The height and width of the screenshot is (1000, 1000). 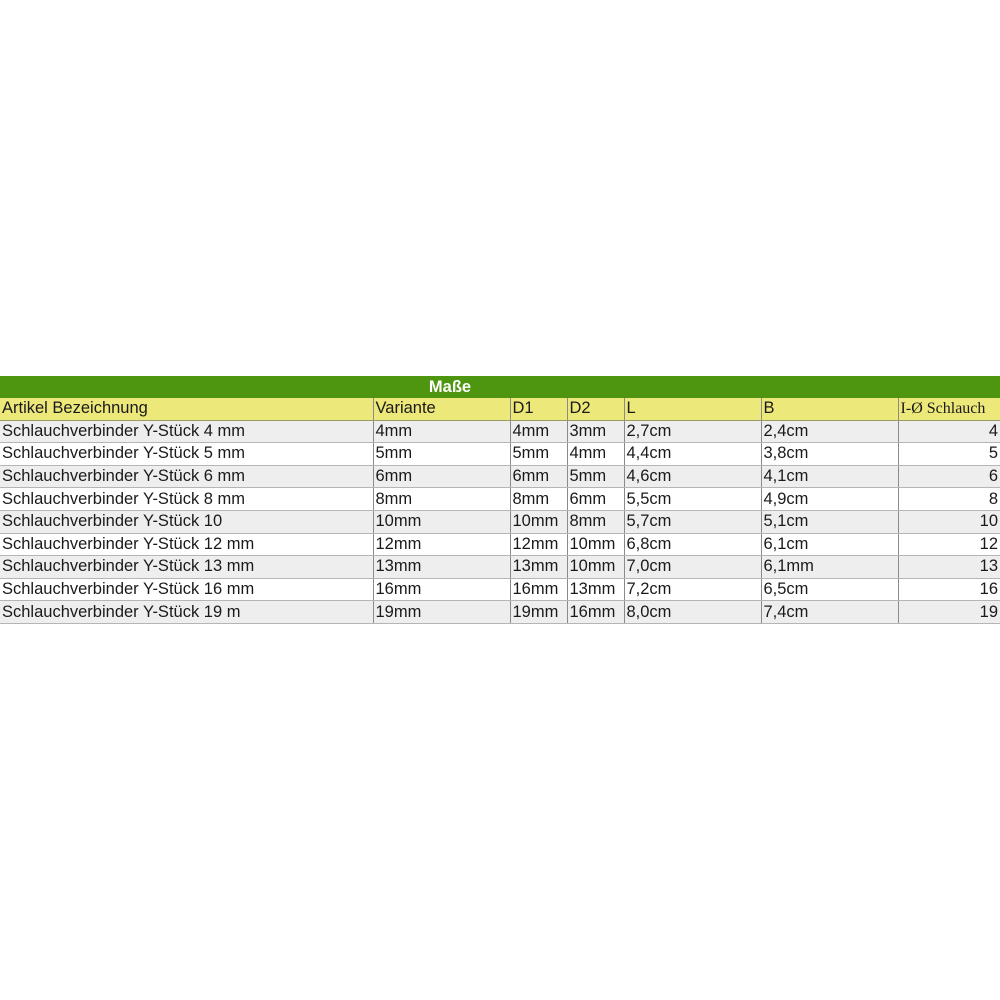 What do you see at coordinates (441, 545) in the screenshot?
I see `cell-variante: 12mm` at bounding box center [441, 545].